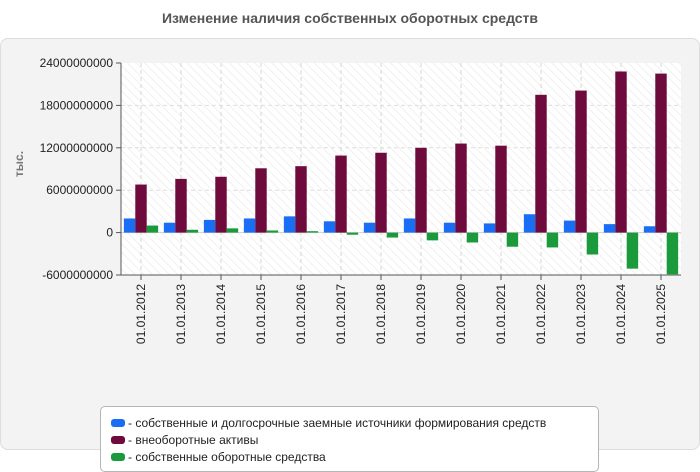  I want to click on x-tick-label: 01.01.2019, so click(421, 314).